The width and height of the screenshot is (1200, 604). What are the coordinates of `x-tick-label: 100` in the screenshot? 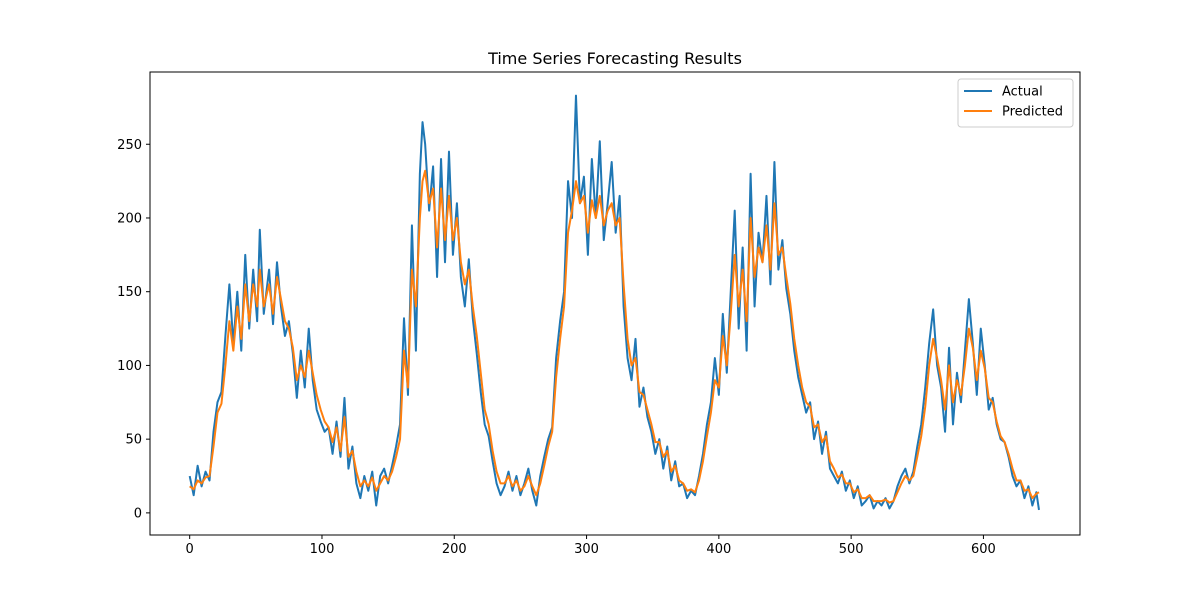 It's located at (322, 549).